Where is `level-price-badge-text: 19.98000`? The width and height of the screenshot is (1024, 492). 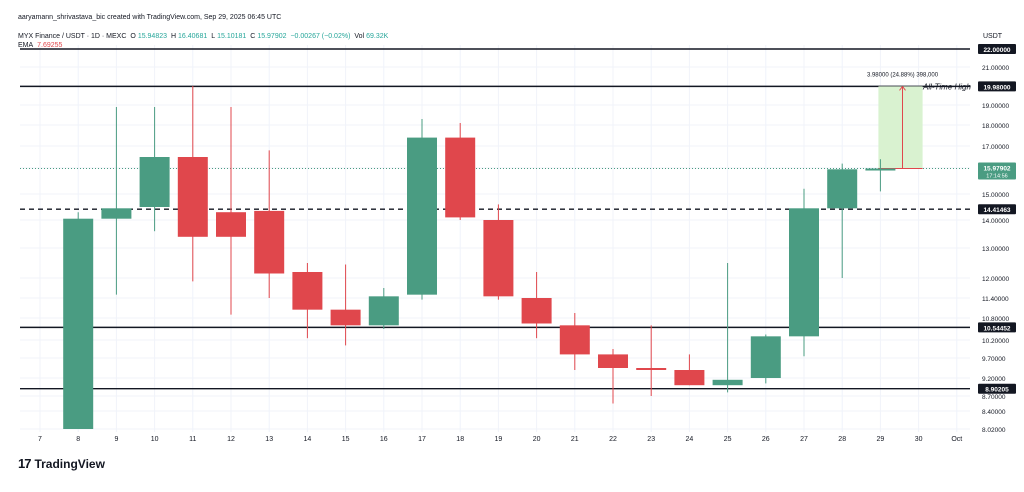
level-price-badge-text: 19.98000 is located at coordinates (996, 87).